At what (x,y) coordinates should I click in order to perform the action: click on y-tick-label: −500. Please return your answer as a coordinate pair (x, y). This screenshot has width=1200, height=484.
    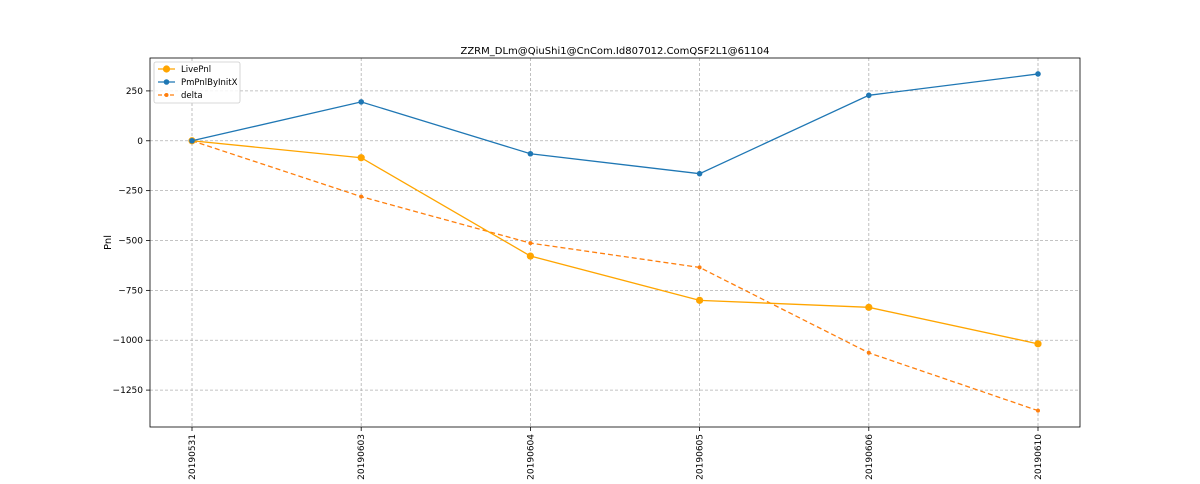
    Looking at the image, I should click on (130, 242).